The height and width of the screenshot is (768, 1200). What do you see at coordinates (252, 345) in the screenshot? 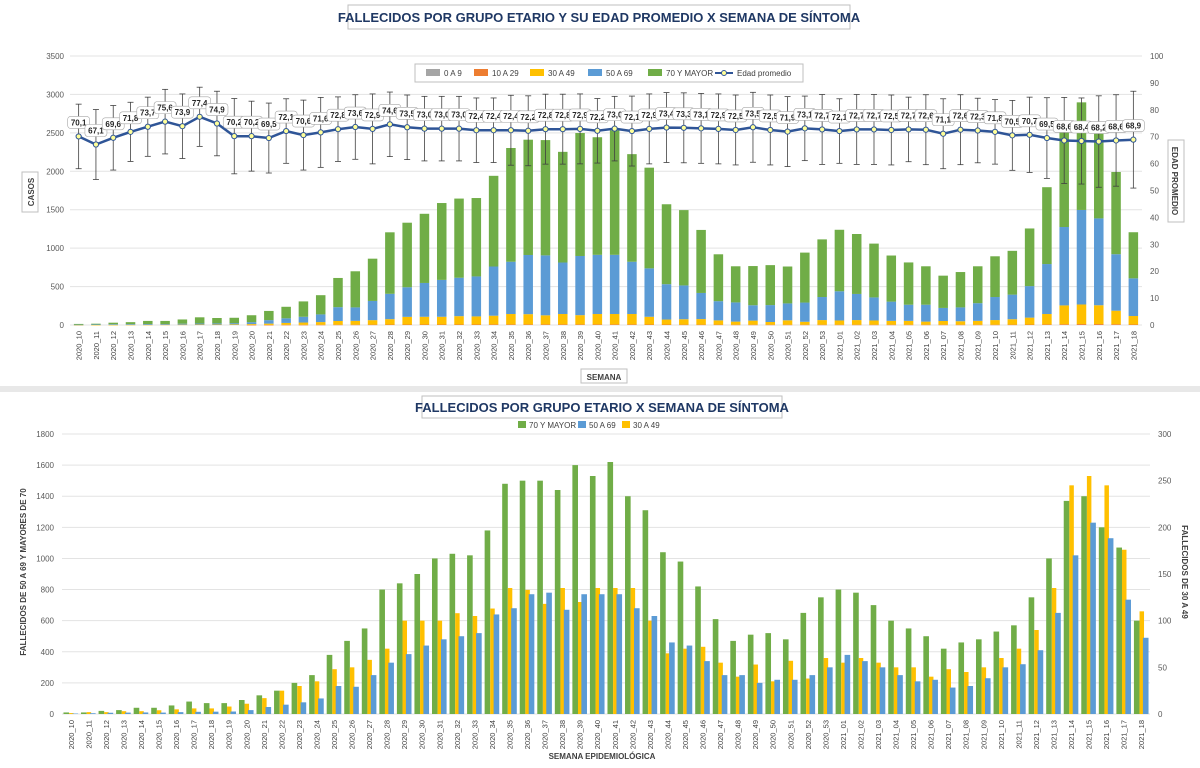
I see `x-tick-label: 2020_20` at bounding box center [252, 345].